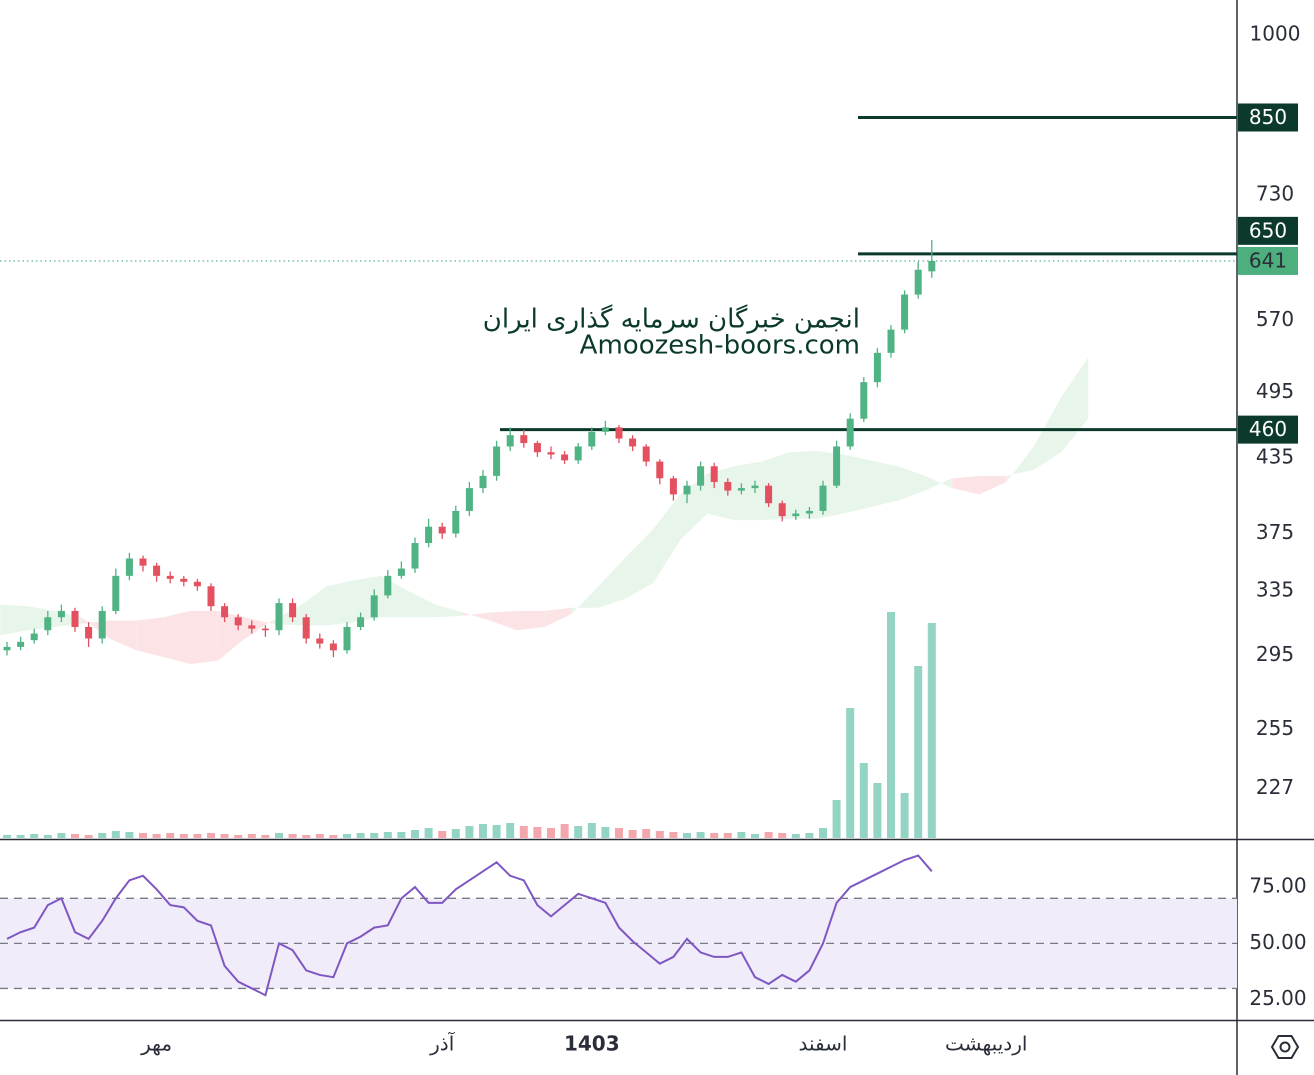 Image resolution: width=1314 pixels, height=1075 pixels. Describe the element at coordinates (1277, 942) in the screenshot. I see `rsi-tick-label: 50.00` at that location.